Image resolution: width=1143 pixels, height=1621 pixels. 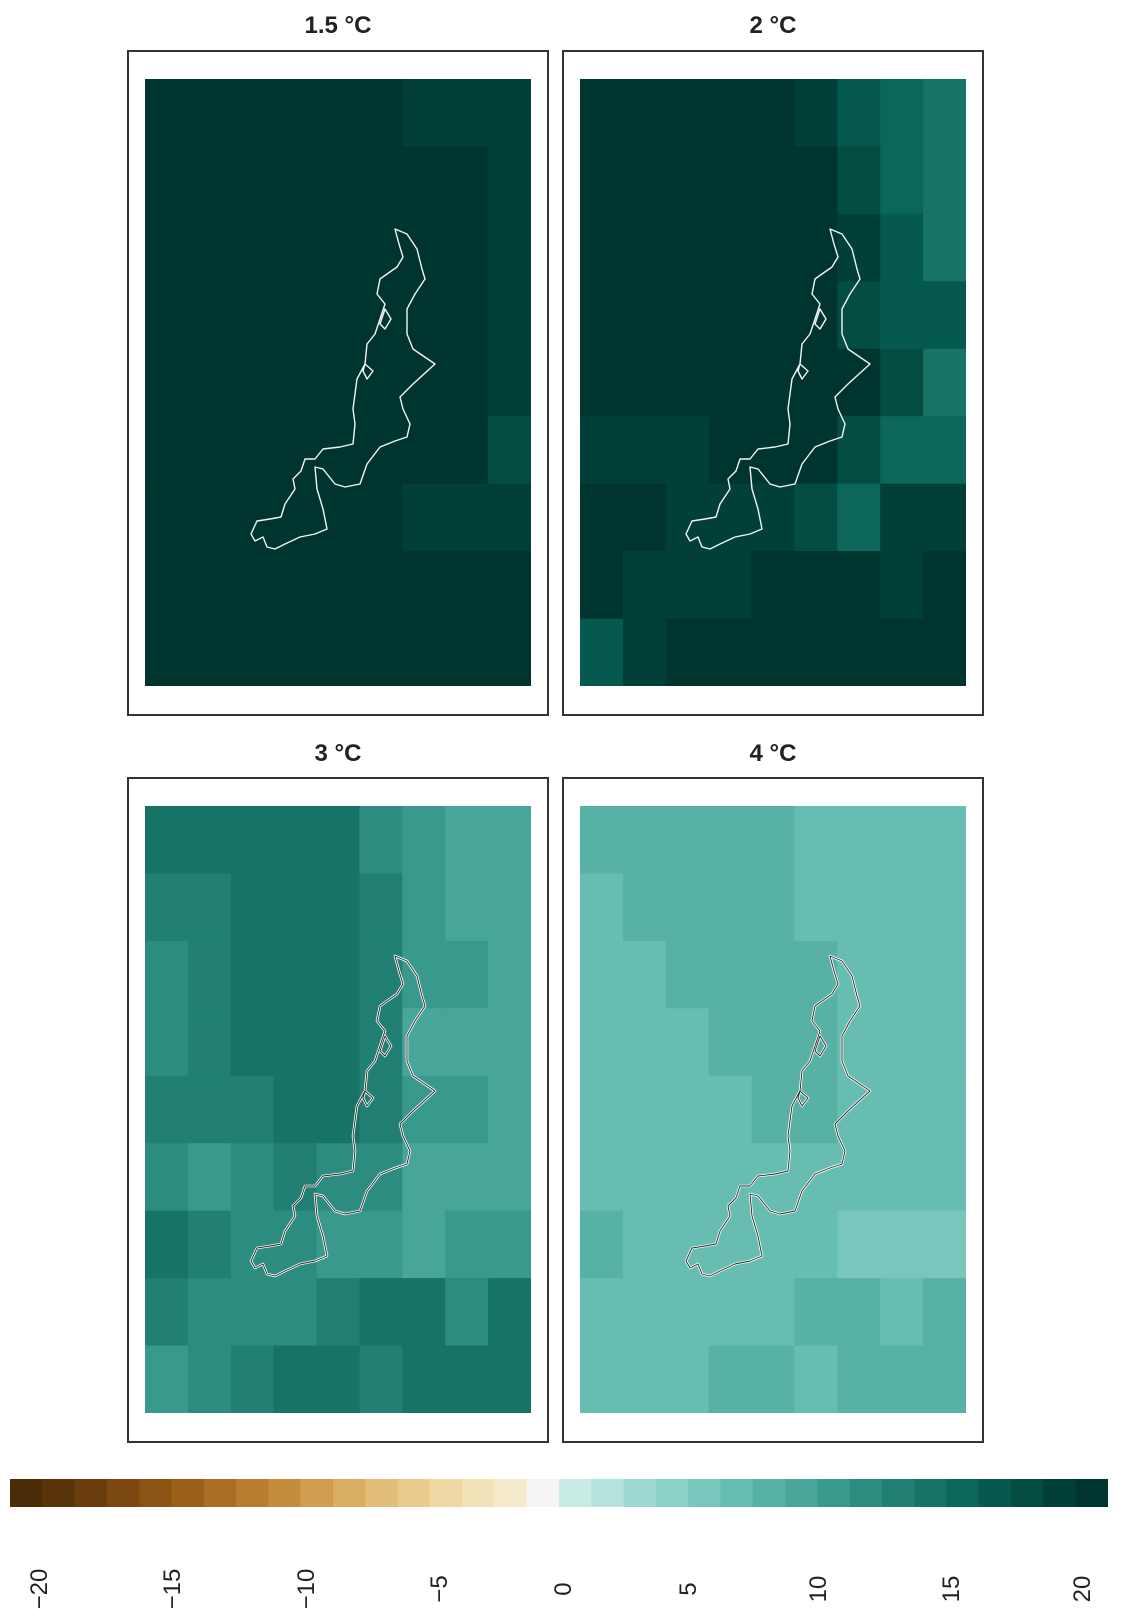 I want to click on panel-1-5c-map, so click(x=338, y=382).